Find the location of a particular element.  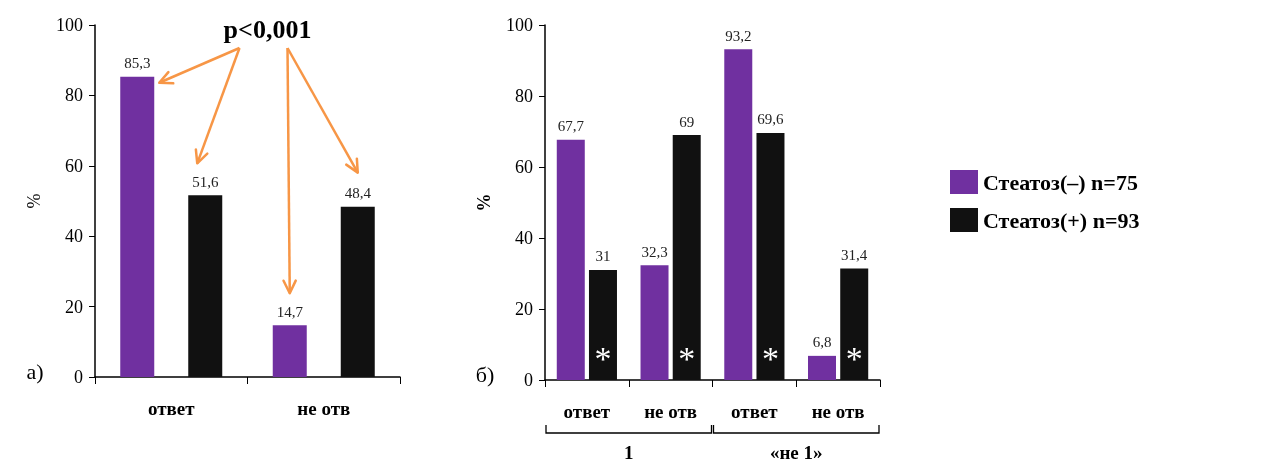

data-label: 32,3 is located at coordinates (654, 251).